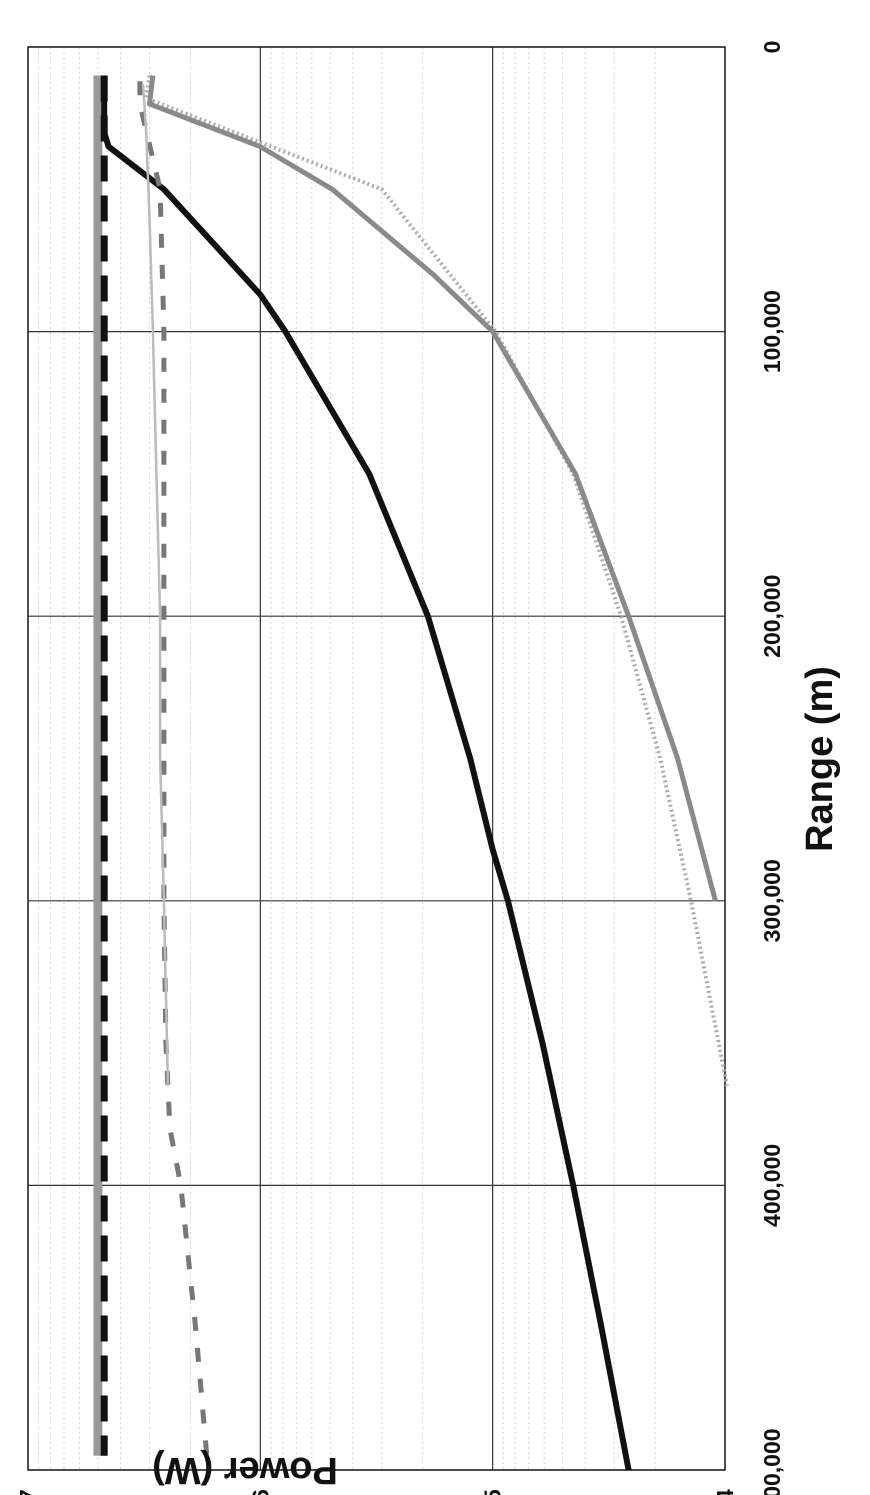 Image resolution: width=870 pixels, height=1495 pixels. Describe the element at coordinates (772, 1185) in the screenshot. I see `x-tick-label: 400,000` at that location.